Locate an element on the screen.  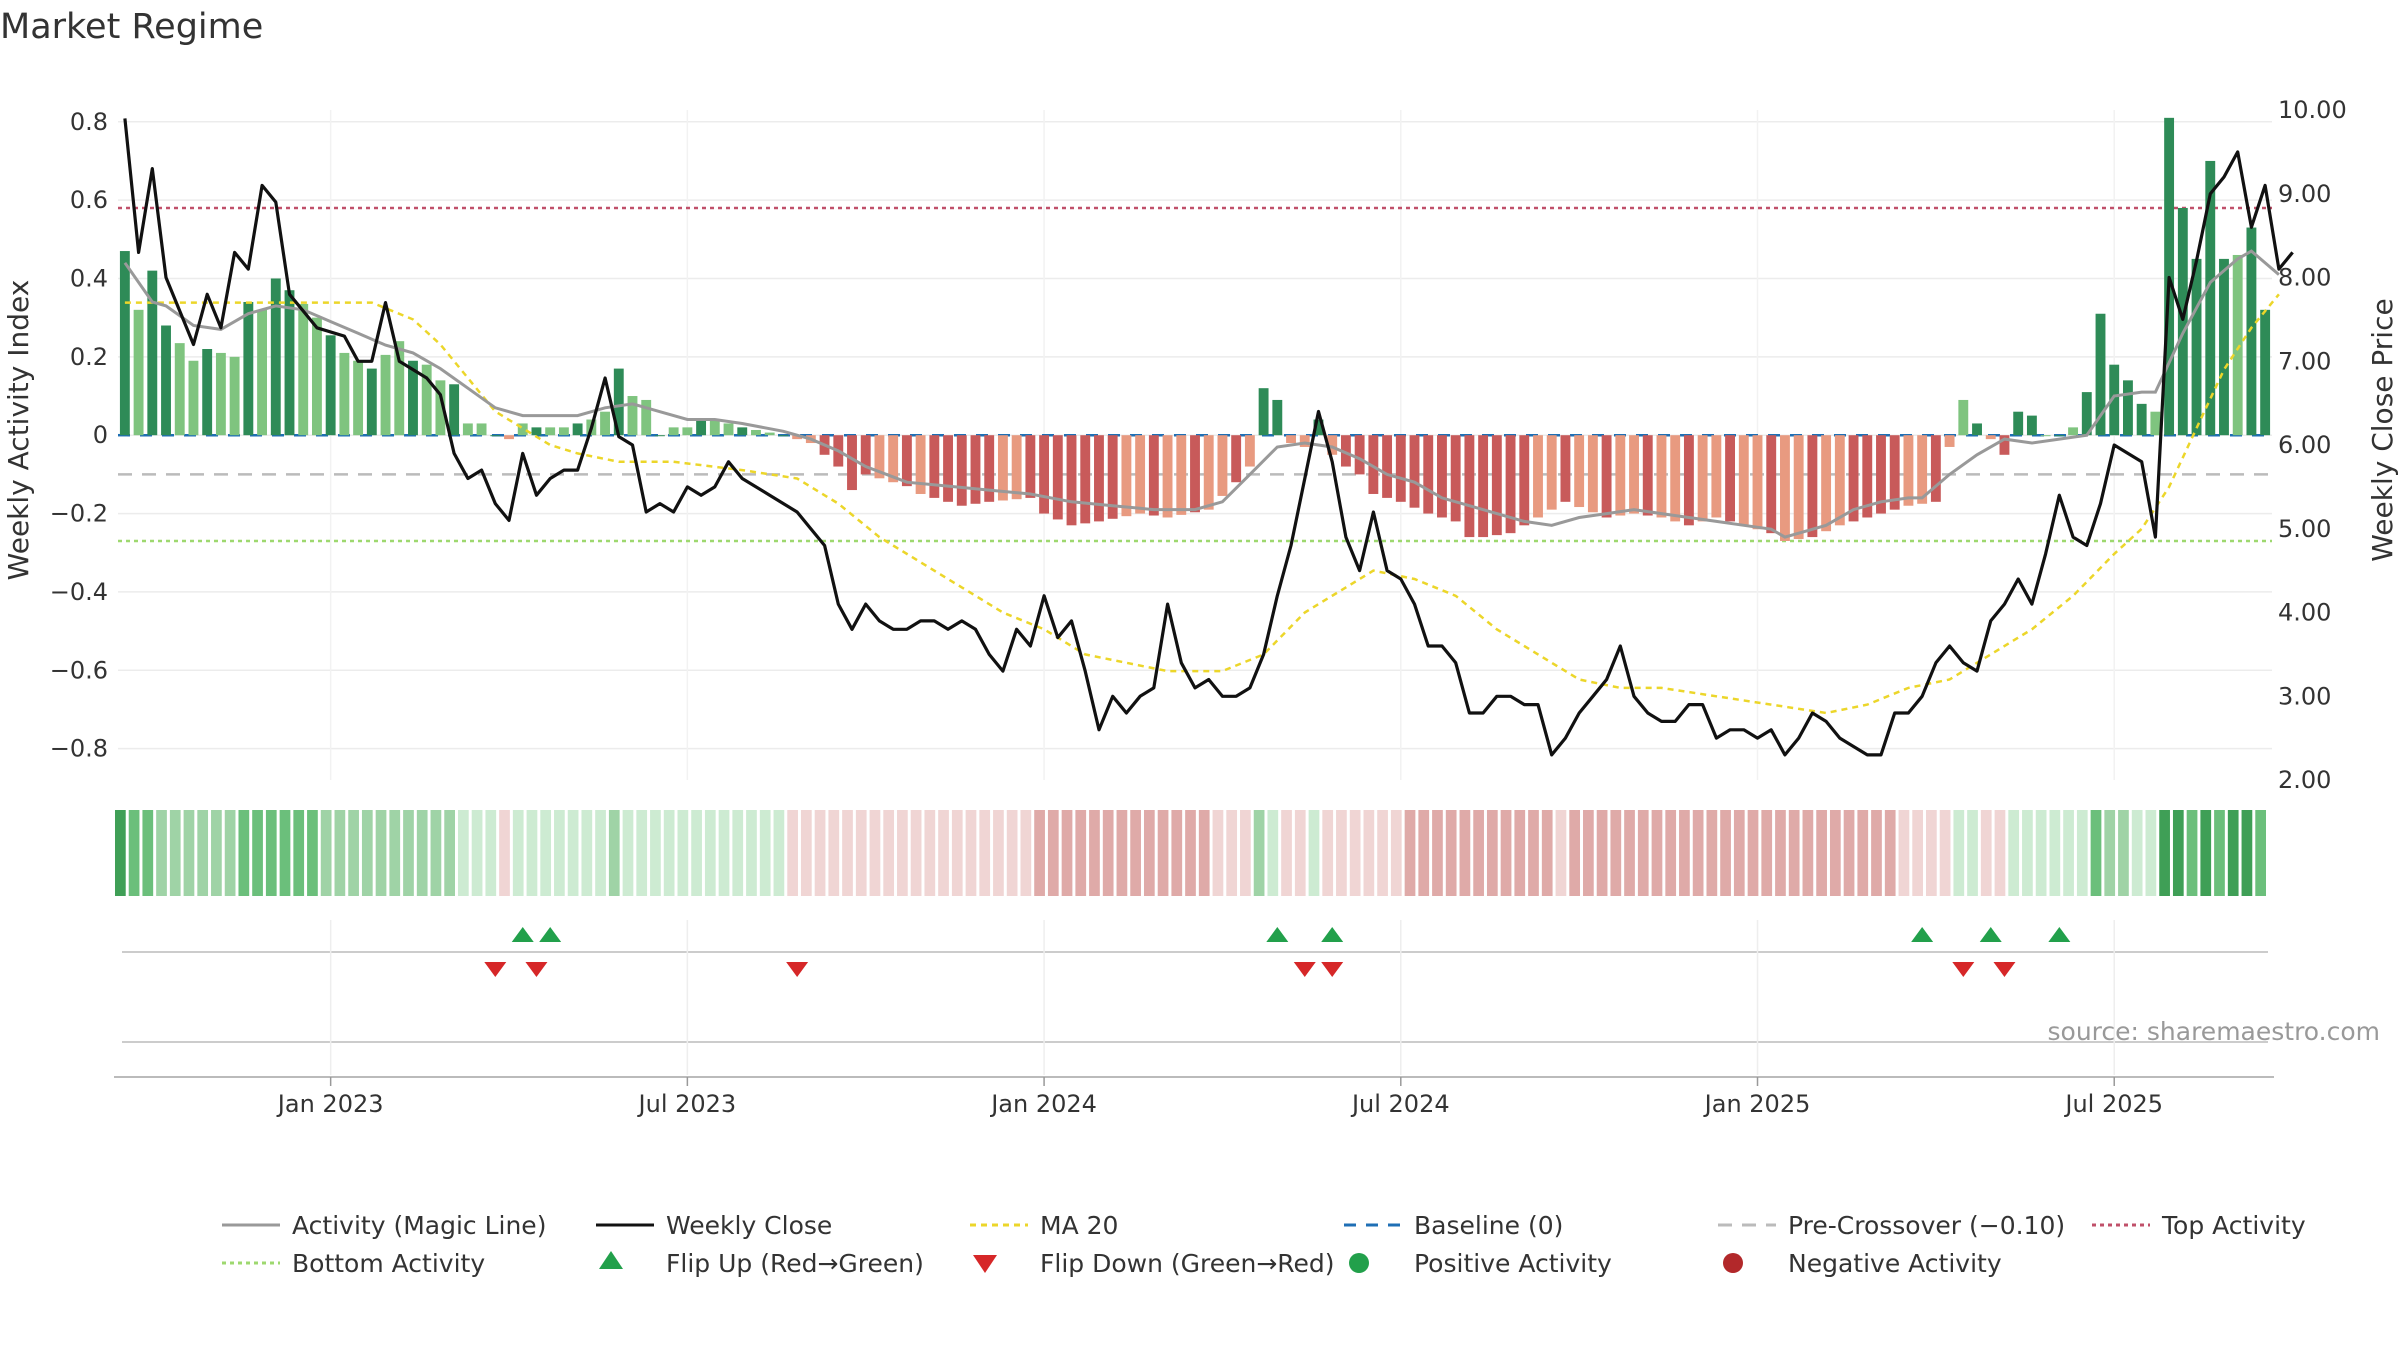
left-tick-label: 0.8 is located at coordinates (89, 122).